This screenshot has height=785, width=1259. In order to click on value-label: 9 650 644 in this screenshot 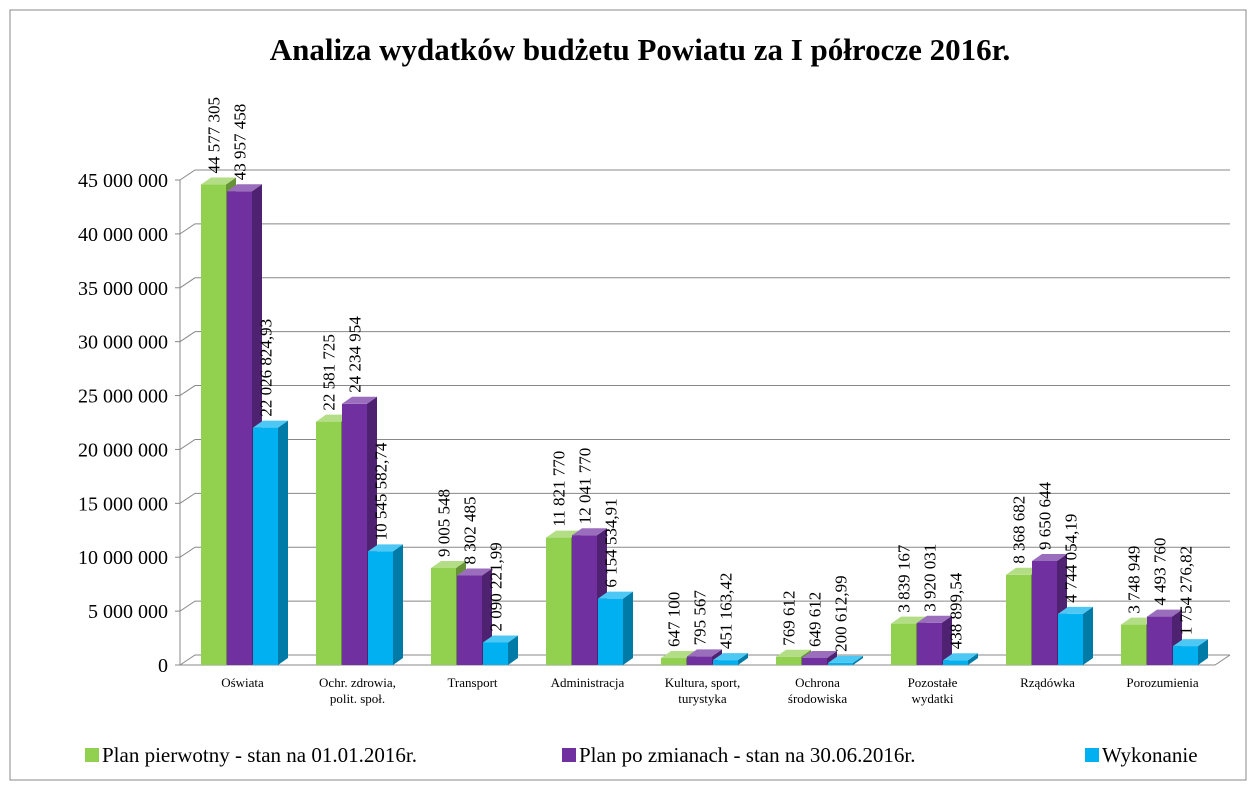, I will do `click(1045, 515)`.